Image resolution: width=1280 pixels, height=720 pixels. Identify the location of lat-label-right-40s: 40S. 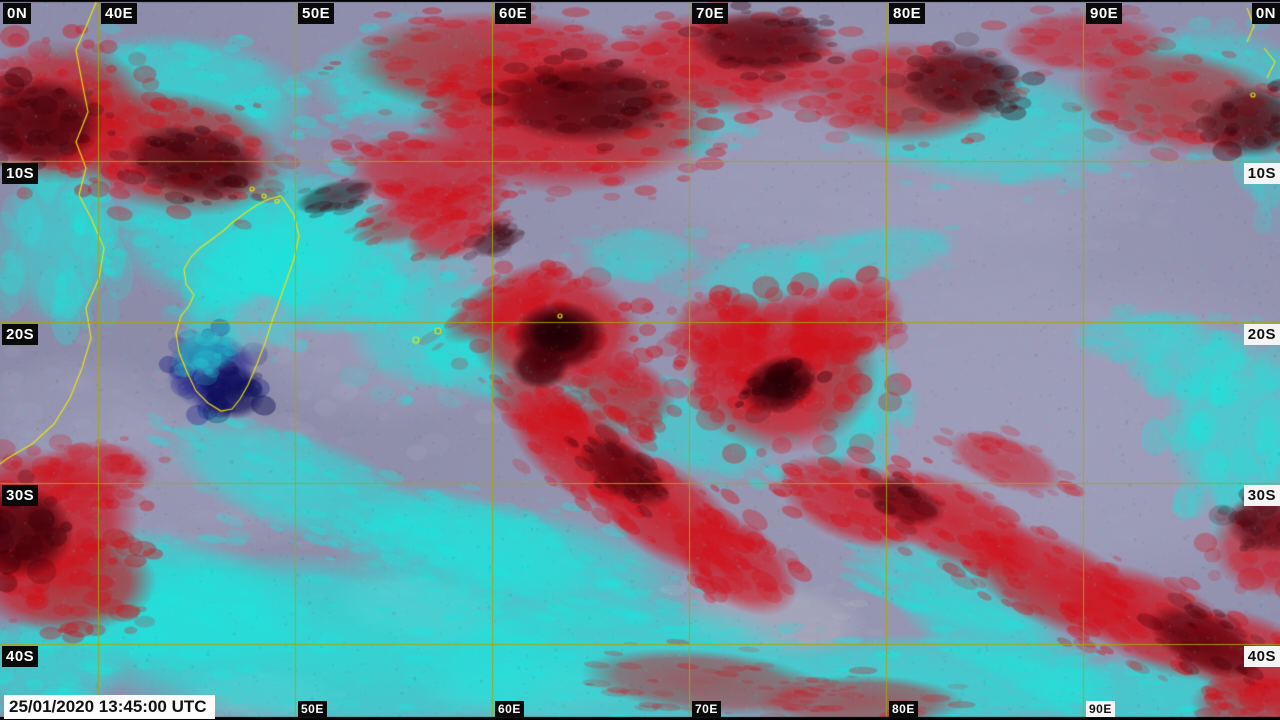
(1261, 656).